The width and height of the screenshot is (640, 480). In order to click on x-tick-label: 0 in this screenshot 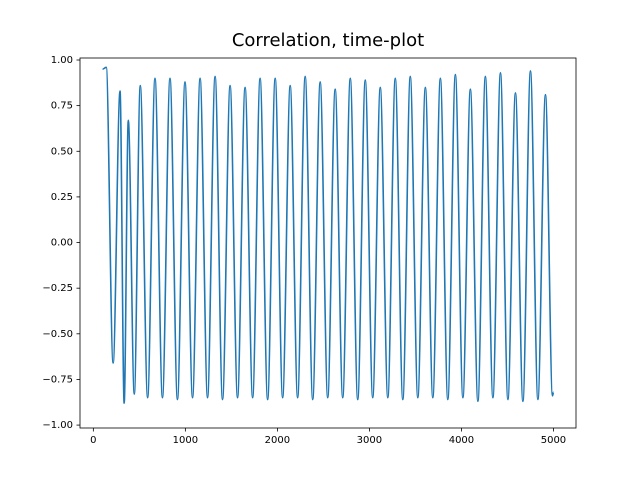, I will do `click(93, 440)`.